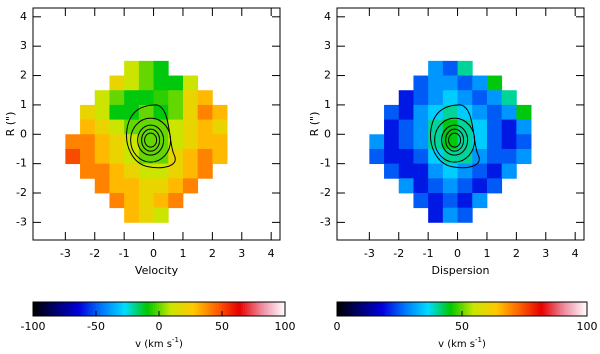 The height and width of the screenshot is (354, 600). Describe the element at coordinates (124, 253) in the screenshot. I see `x-tick-label: -1` at that location.